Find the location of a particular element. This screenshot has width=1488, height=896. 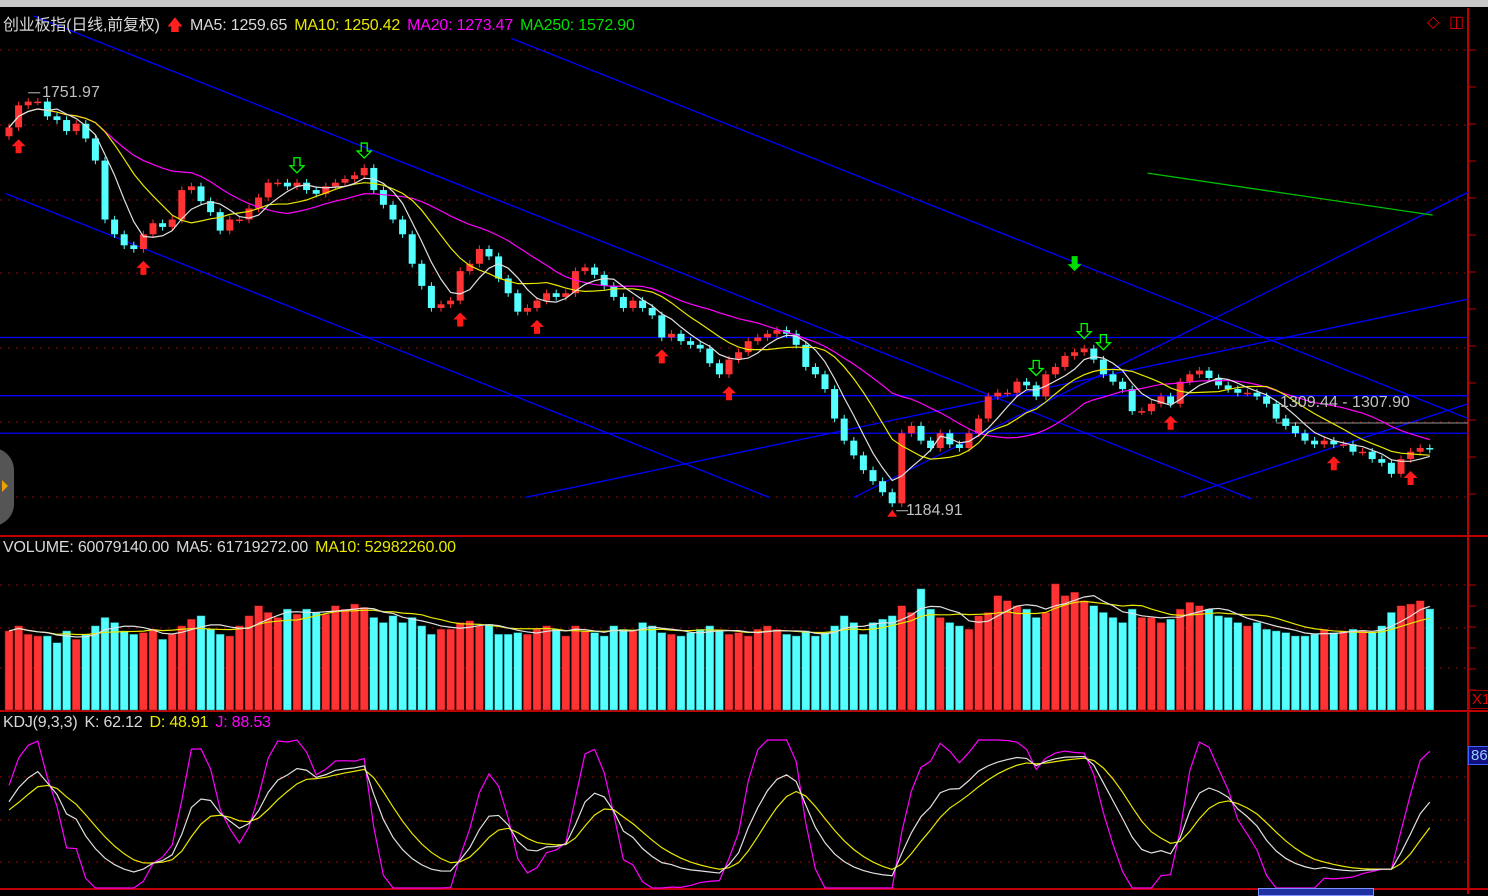

green-down-arrow-icon is located at coordinates (297, 165).